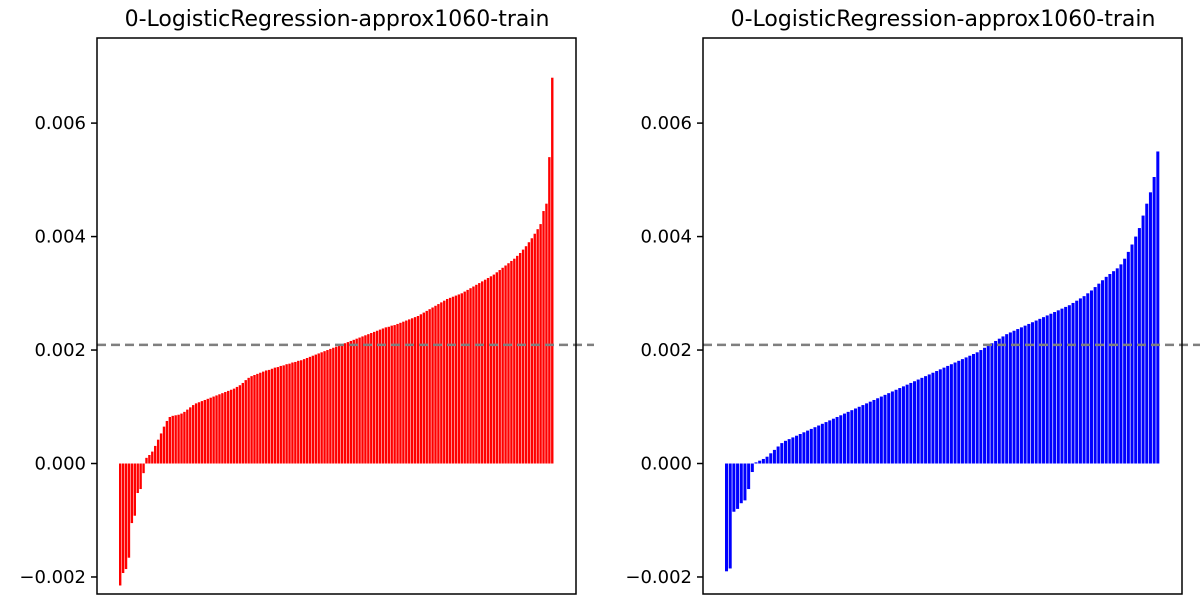 This screenshot has width=1200, height=600. I want to click on y-tick-label: 0.004, so click(60, 237).